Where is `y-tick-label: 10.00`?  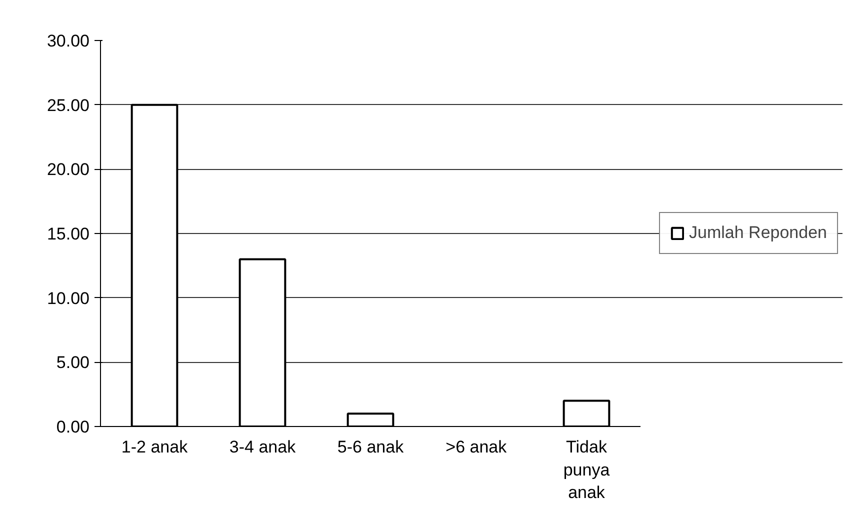
y-tick-label: 10.00 is located at coordinates (68, 298).